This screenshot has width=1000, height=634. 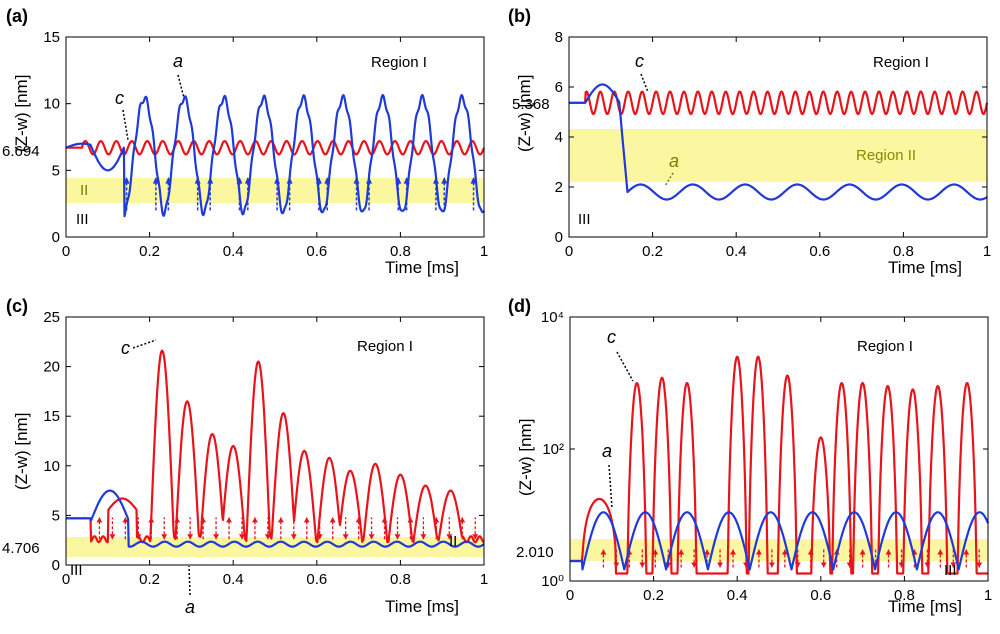 I want to click on panel-label-d: (d), so click(x=519, y=306).